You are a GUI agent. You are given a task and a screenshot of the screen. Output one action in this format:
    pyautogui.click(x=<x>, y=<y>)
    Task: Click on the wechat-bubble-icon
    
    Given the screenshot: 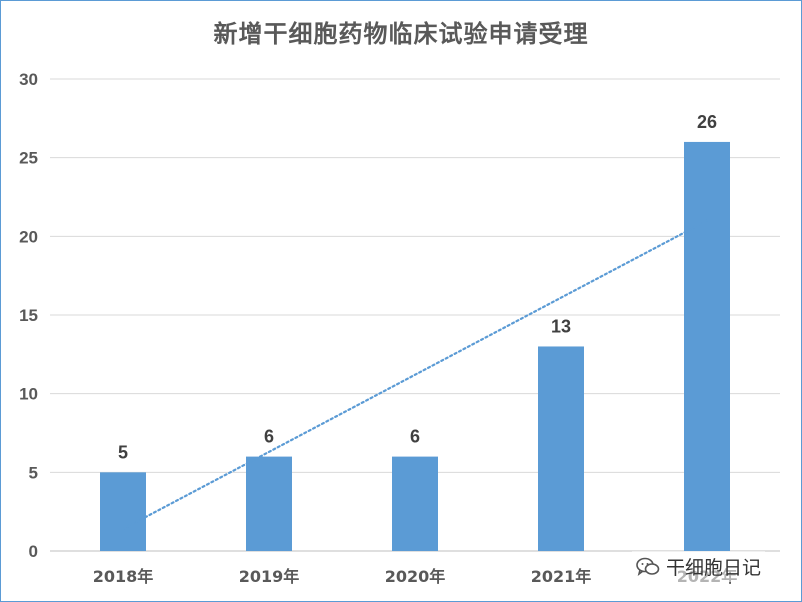 What is the action you would take?
    pyautogui.click(x=648, y=567)
    